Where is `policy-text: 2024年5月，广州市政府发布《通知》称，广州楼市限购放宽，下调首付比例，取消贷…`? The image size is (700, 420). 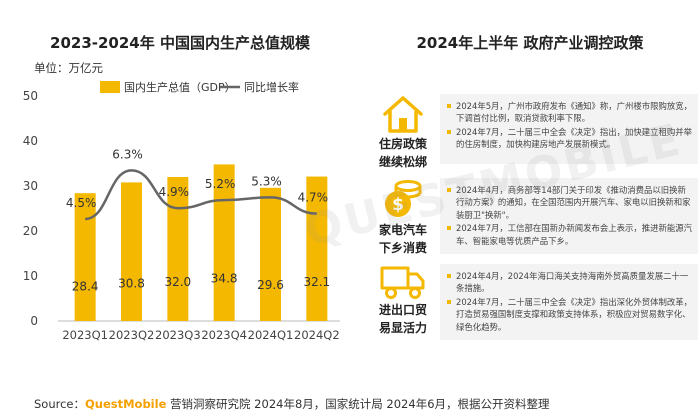 policy-text: 2024年5月，广州市政府发布《通知》称，广州楼市限购放宽，下调首付比例，取消贷… is located at coordinates (569, 112).